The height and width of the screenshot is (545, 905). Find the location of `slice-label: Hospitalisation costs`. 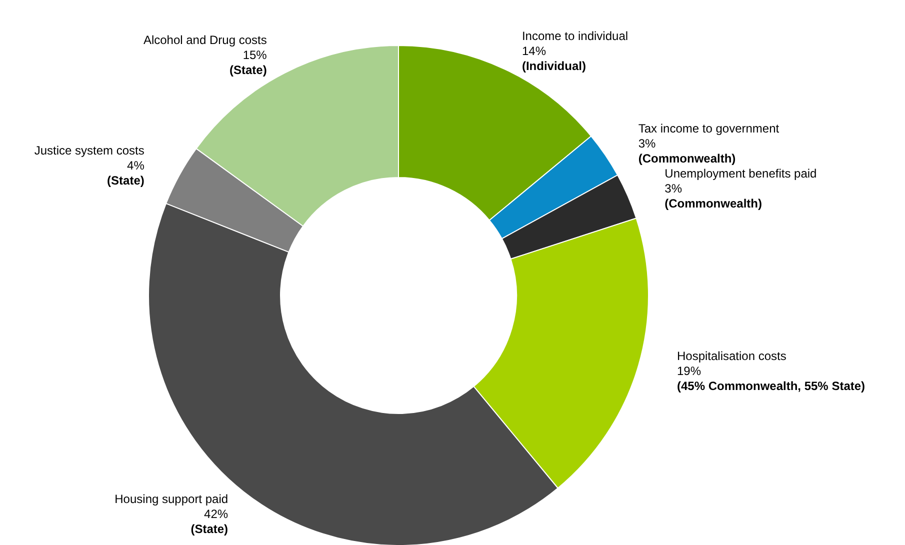

slice-label: Hospitalisation costs is located at coordinates (731, 355).